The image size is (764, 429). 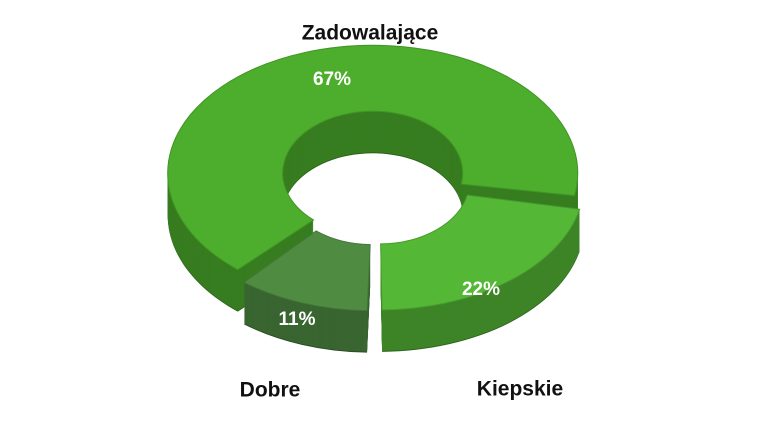 I want to click on value-label: 67%, so click(x=332, y=79).